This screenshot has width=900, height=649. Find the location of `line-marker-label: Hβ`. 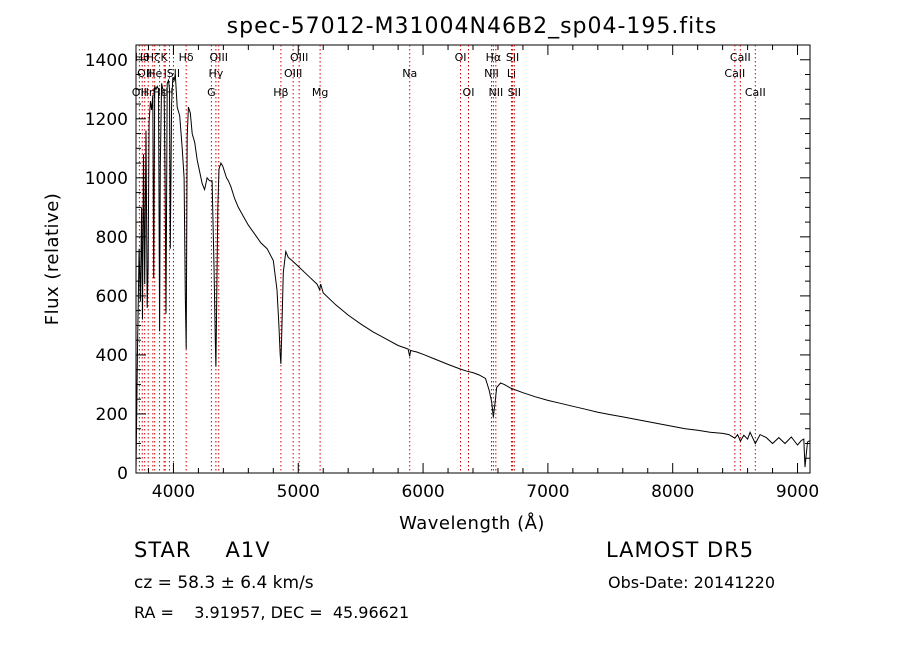

line-marker-label: Hβ is located at coordinates (280, 92).